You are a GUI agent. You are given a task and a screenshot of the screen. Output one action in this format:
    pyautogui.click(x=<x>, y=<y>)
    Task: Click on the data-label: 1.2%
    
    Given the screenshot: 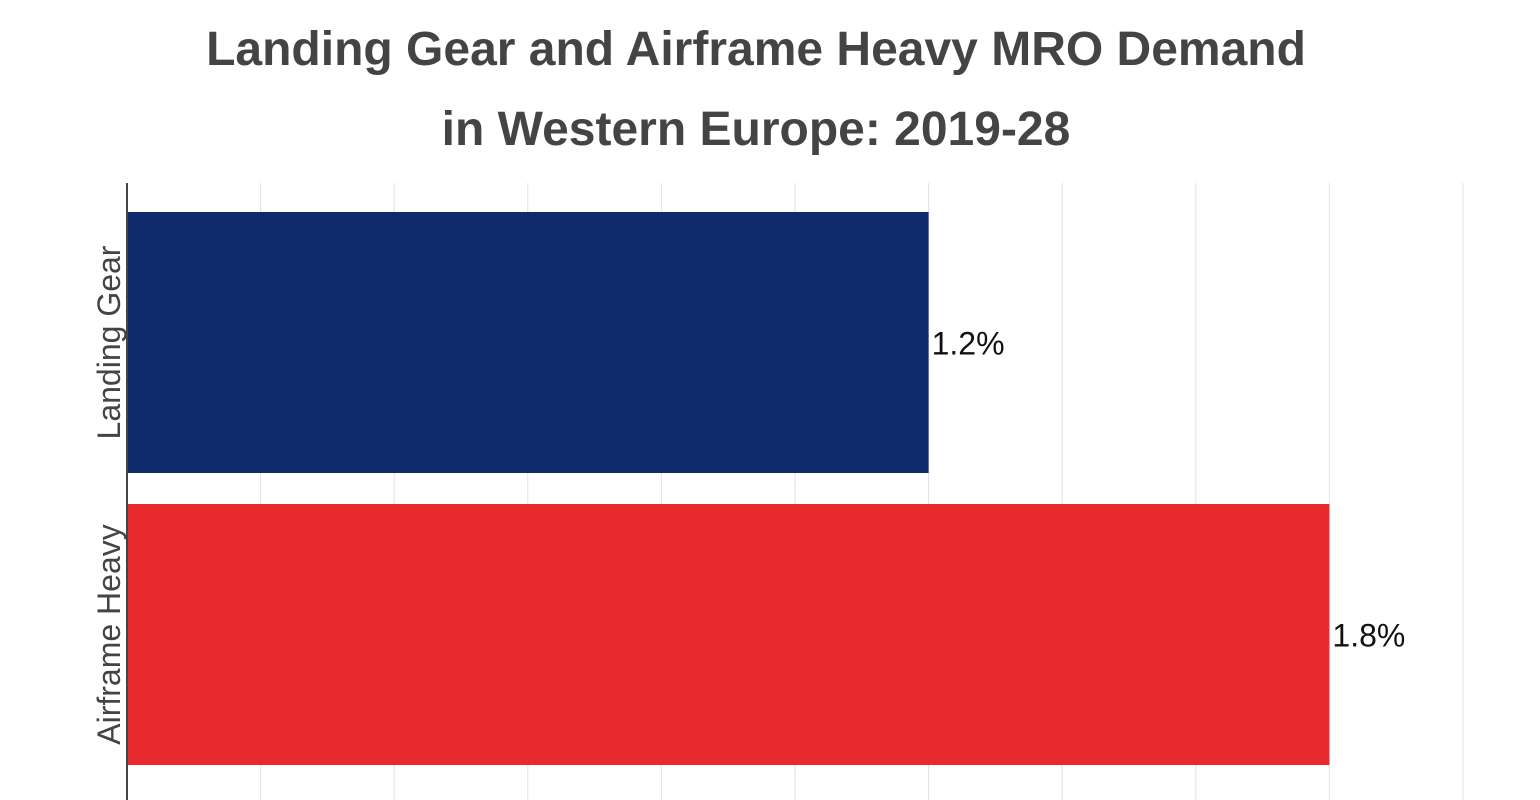 What is the action you would take?
    pyautogui.click(x=968, y=344)
    